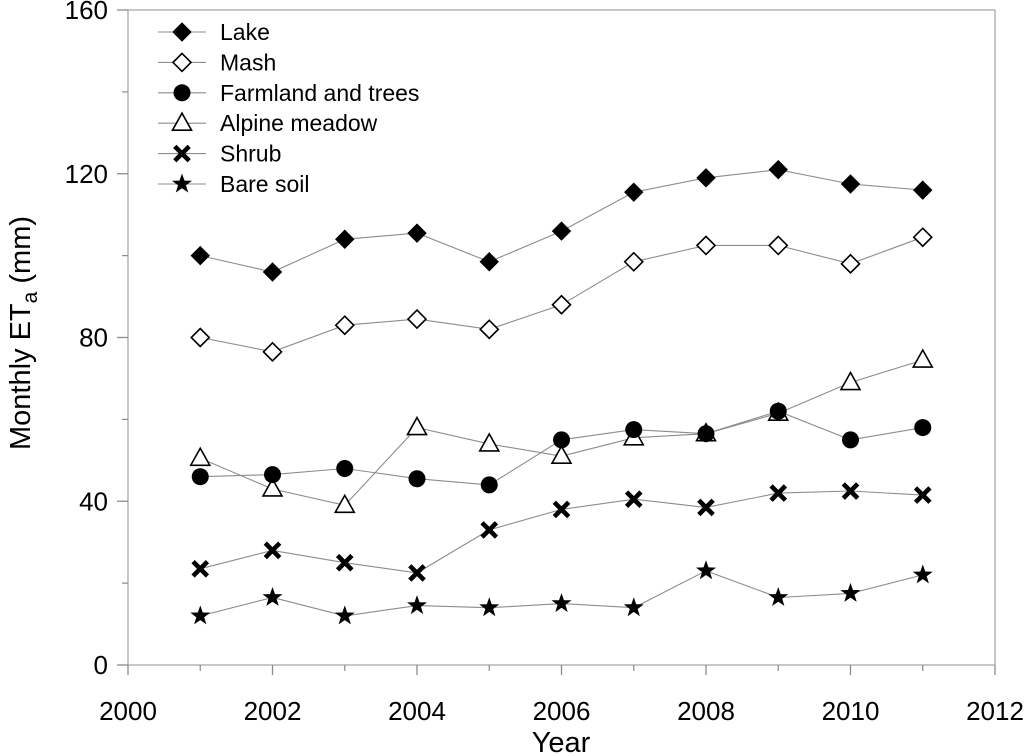  I want to click on x-tick-label: 2010, so click(851, 711).